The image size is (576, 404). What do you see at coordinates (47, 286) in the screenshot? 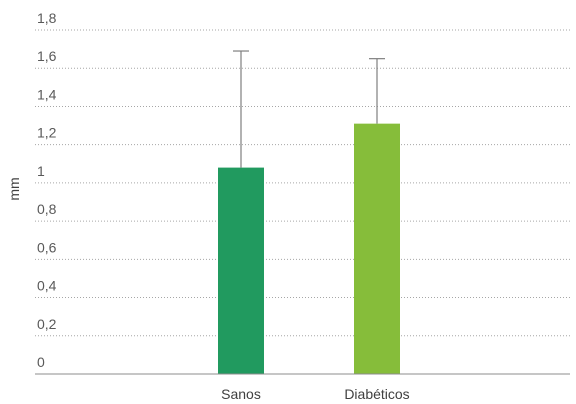
I see `y-tick-label: 0,4` at bounding box center [47, 286].